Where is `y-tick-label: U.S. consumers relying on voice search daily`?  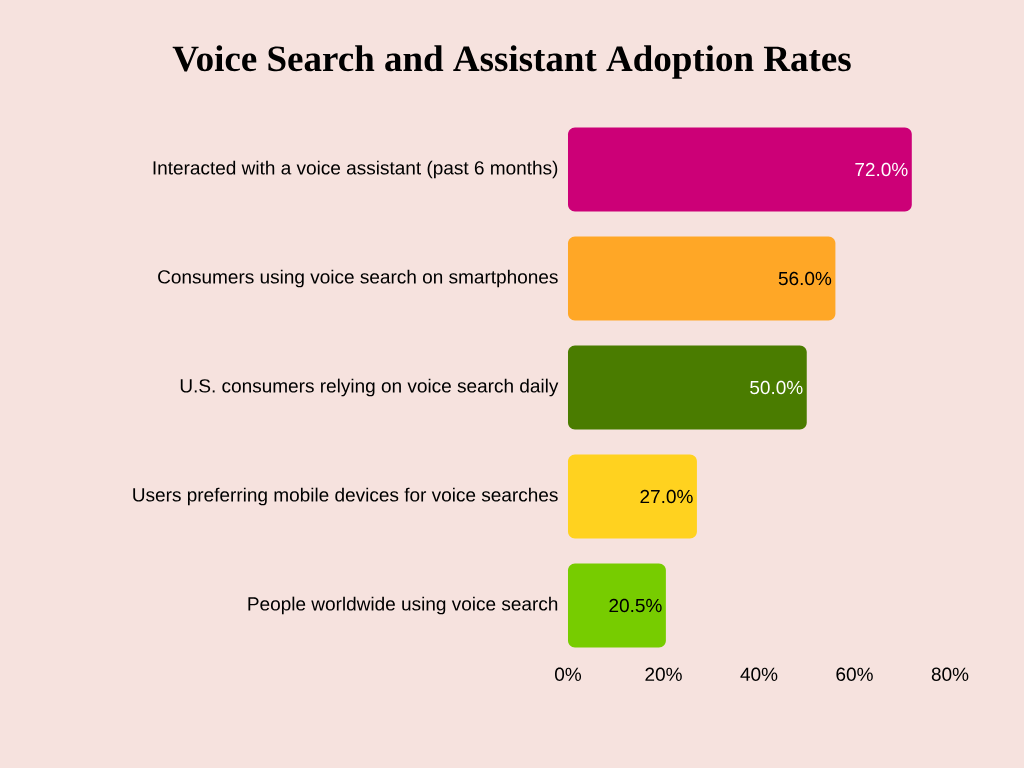
y-tick-label: U.S. consumers relying on voice search daily is located at coordinates (369, 387).